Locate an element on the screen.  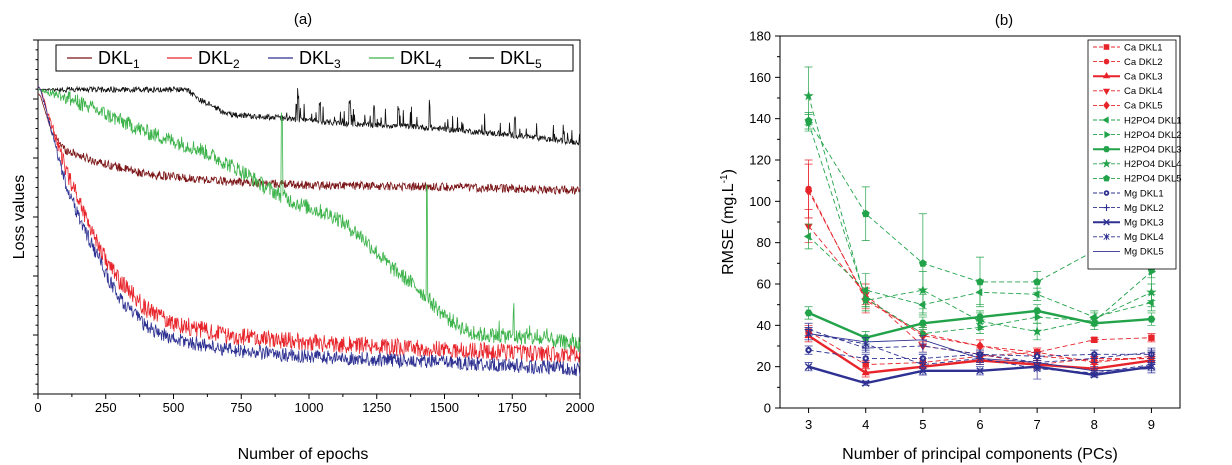
chart-b-y-tick-label: 60 is located at coordinates (764, 284).